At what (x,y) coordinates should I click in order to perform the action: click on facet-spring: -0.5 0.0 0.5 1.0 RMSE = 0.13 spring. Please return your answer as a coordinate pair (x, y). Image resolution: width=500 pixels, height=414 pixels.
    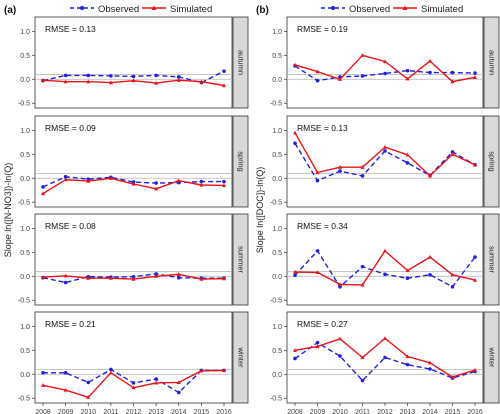
    Looking at the image, I should click on (385, 161).